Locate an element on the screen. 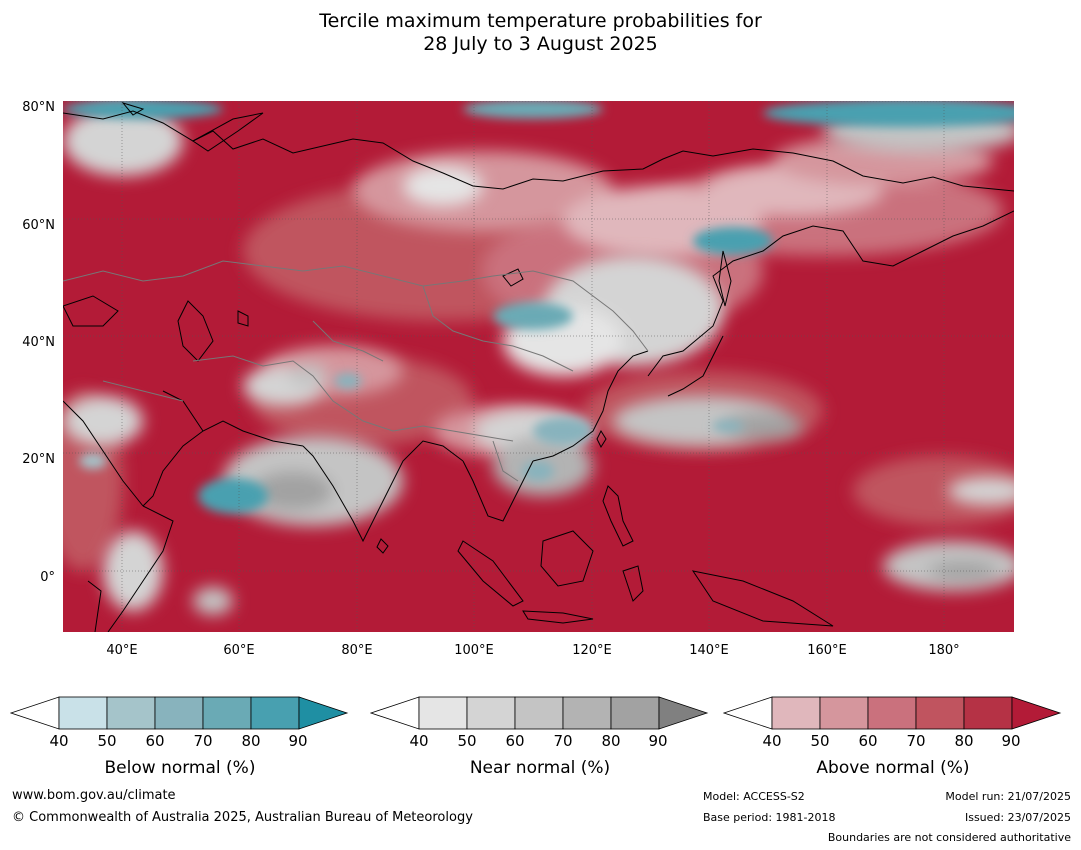 Image resolution: width=1081 pixels, height=850 pixels. title-line-2: 28 July to 3 August 2025 is located at coordinates (540, 44).